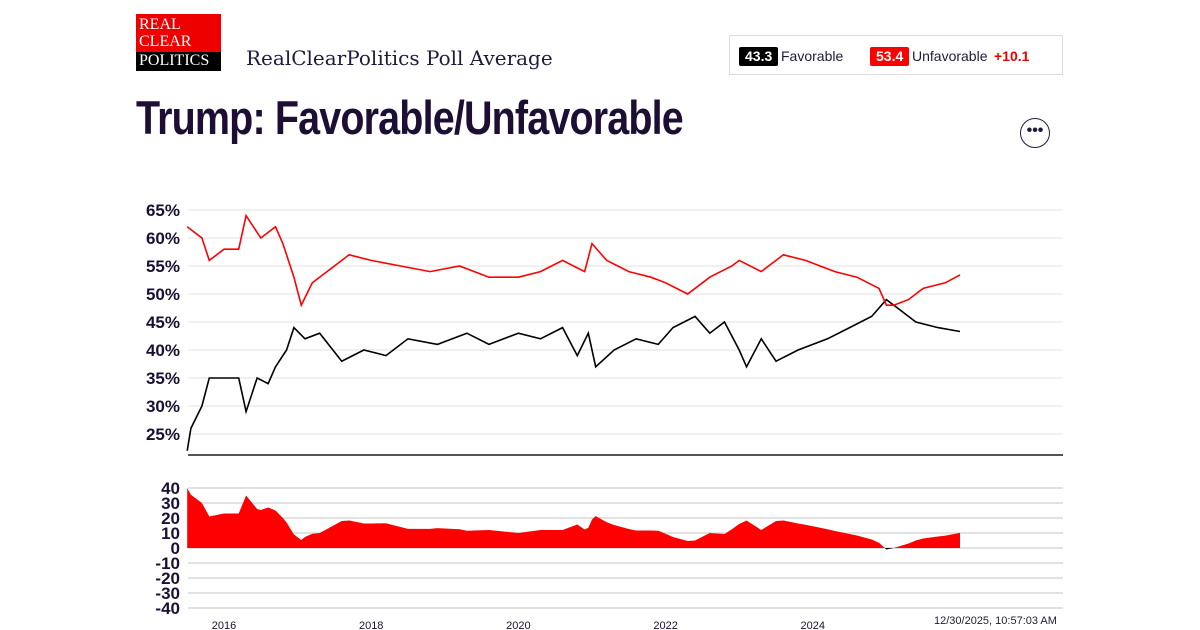 Image resolution: width=1200 pixels, height=630 pixels. Describe the element at coordinates (167, 593) in the screenshot. I see `y-tick-label: -30` at that location.